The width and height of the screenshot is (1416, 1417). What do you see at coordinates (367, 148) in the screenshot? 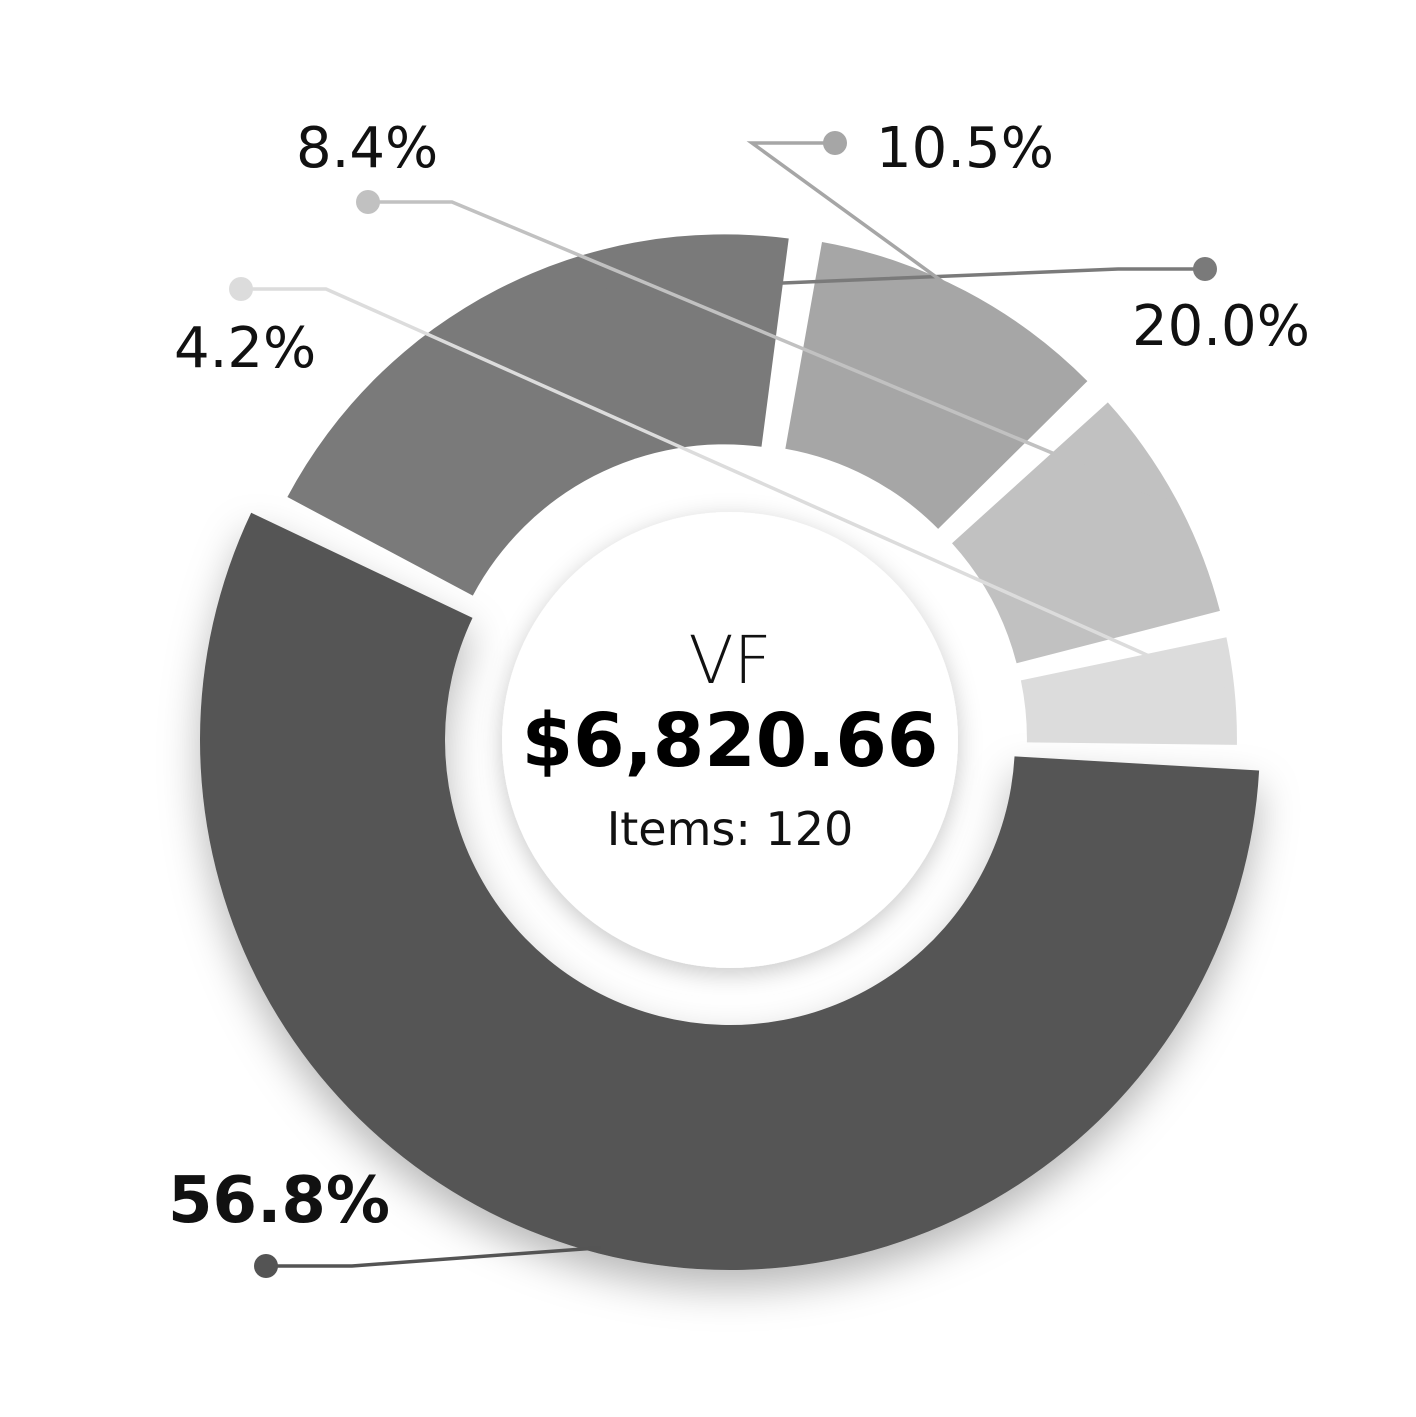
I see `slice-label-4: 8.4%` at bounding box center [367, 148].